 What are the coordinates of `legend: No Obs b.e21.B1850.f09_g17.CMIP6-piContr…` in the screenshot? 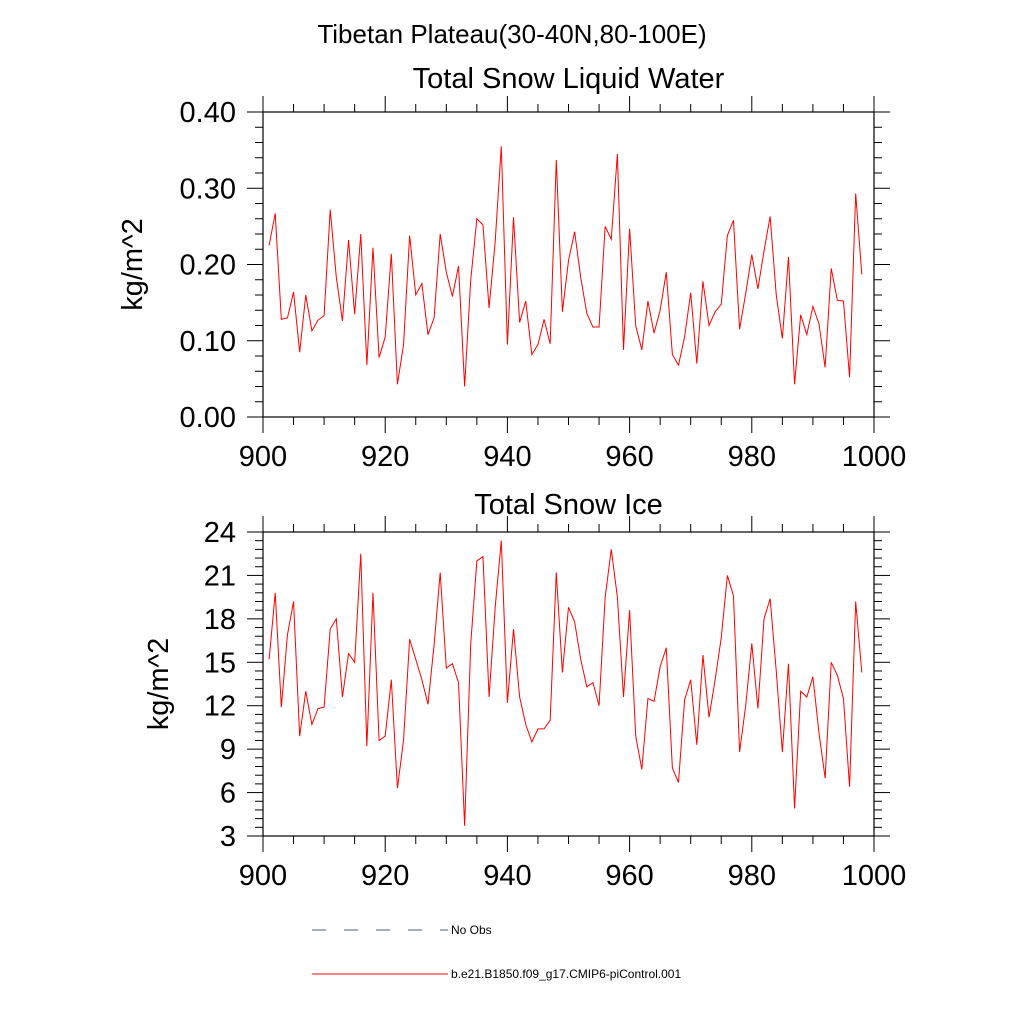 It's located at (496, 952).